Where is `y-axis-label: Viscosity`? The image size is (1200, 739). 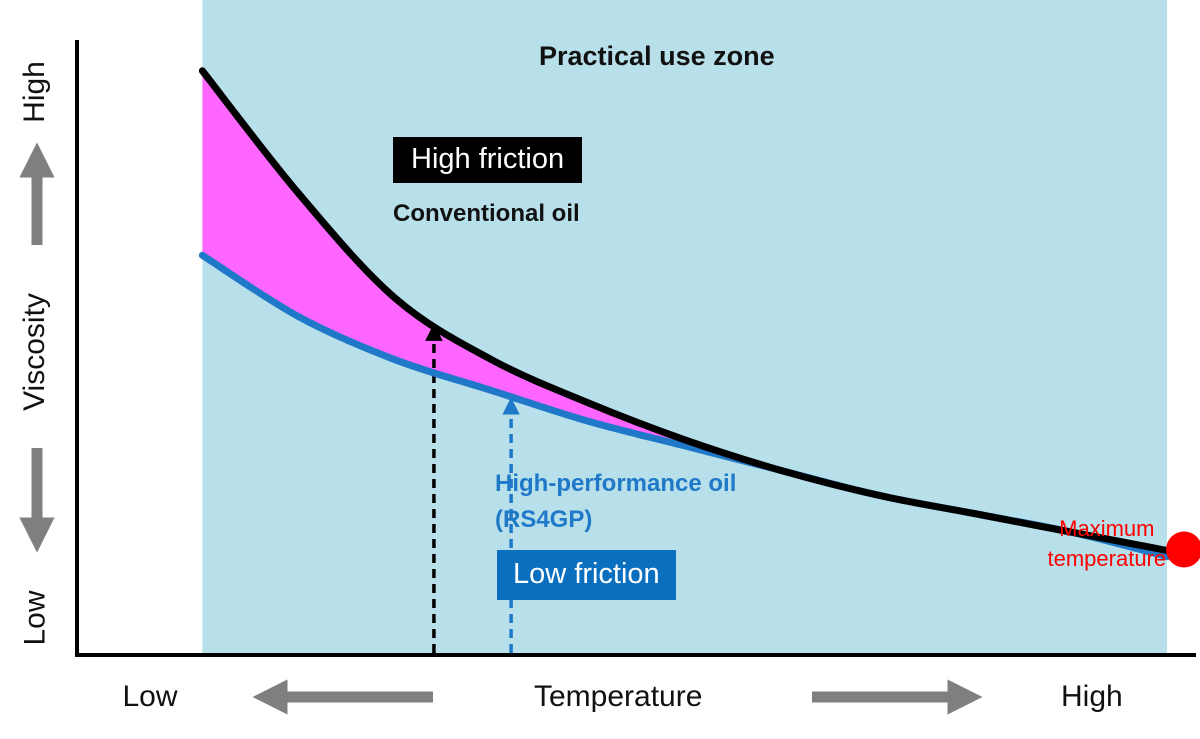 y-axis-label: Viscosity is located at coordinates (34, 352).